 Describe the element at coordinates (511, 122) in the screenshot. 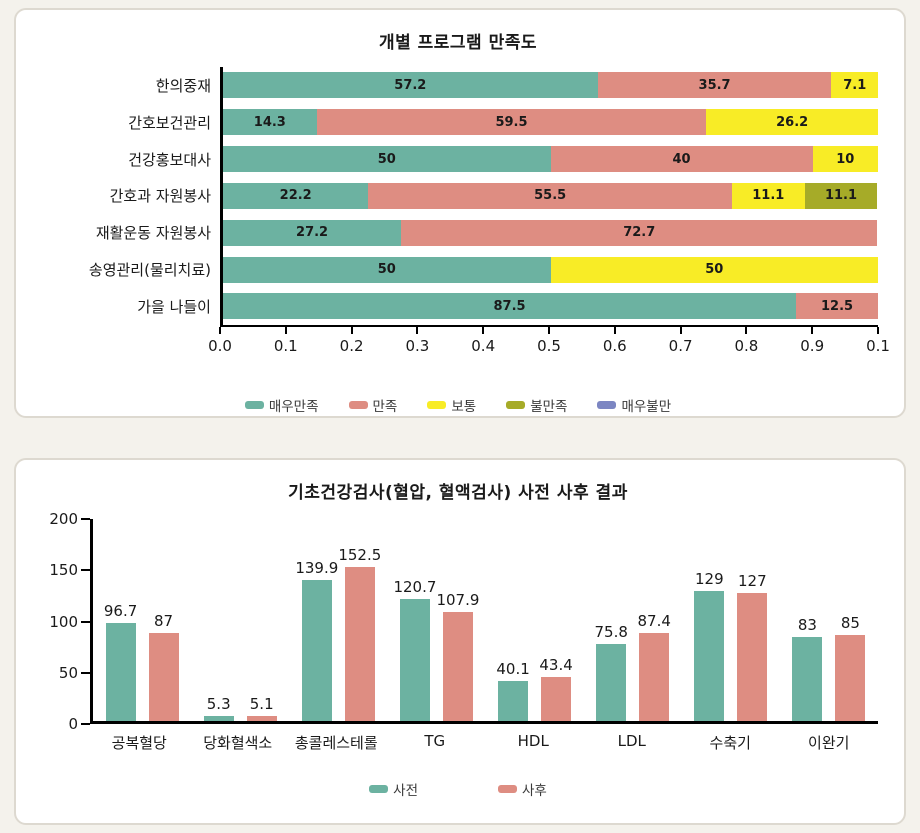

I see `segment-value: 59.5` at that location.